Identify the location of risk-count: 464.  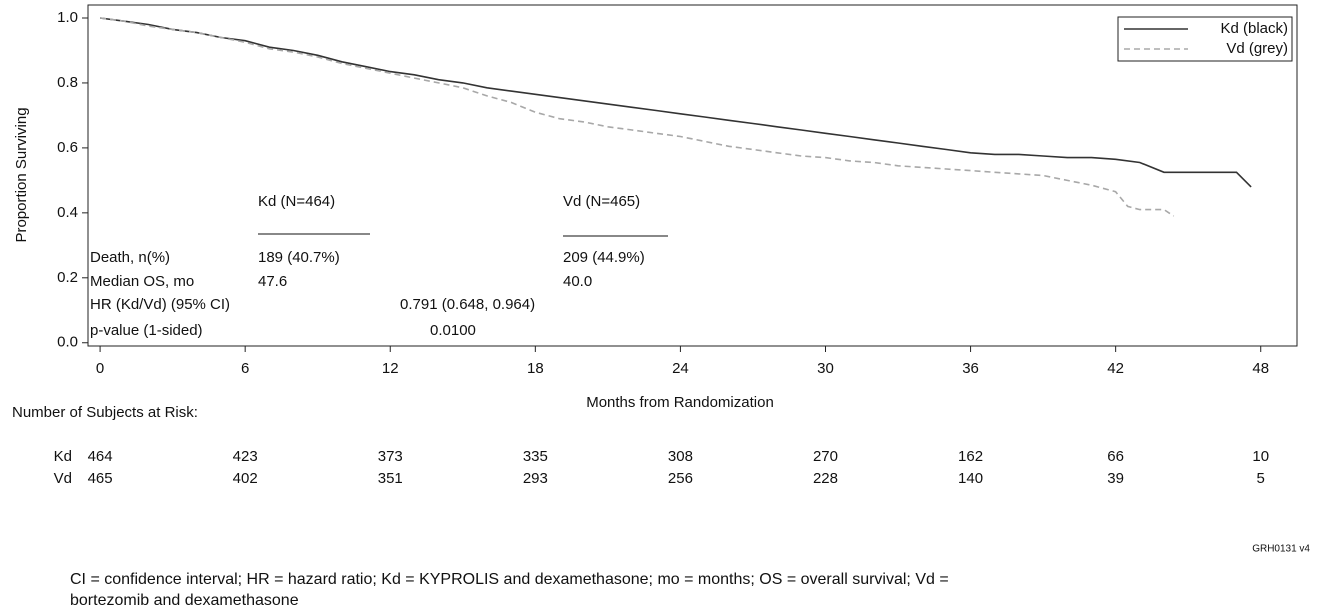
(100, 456).